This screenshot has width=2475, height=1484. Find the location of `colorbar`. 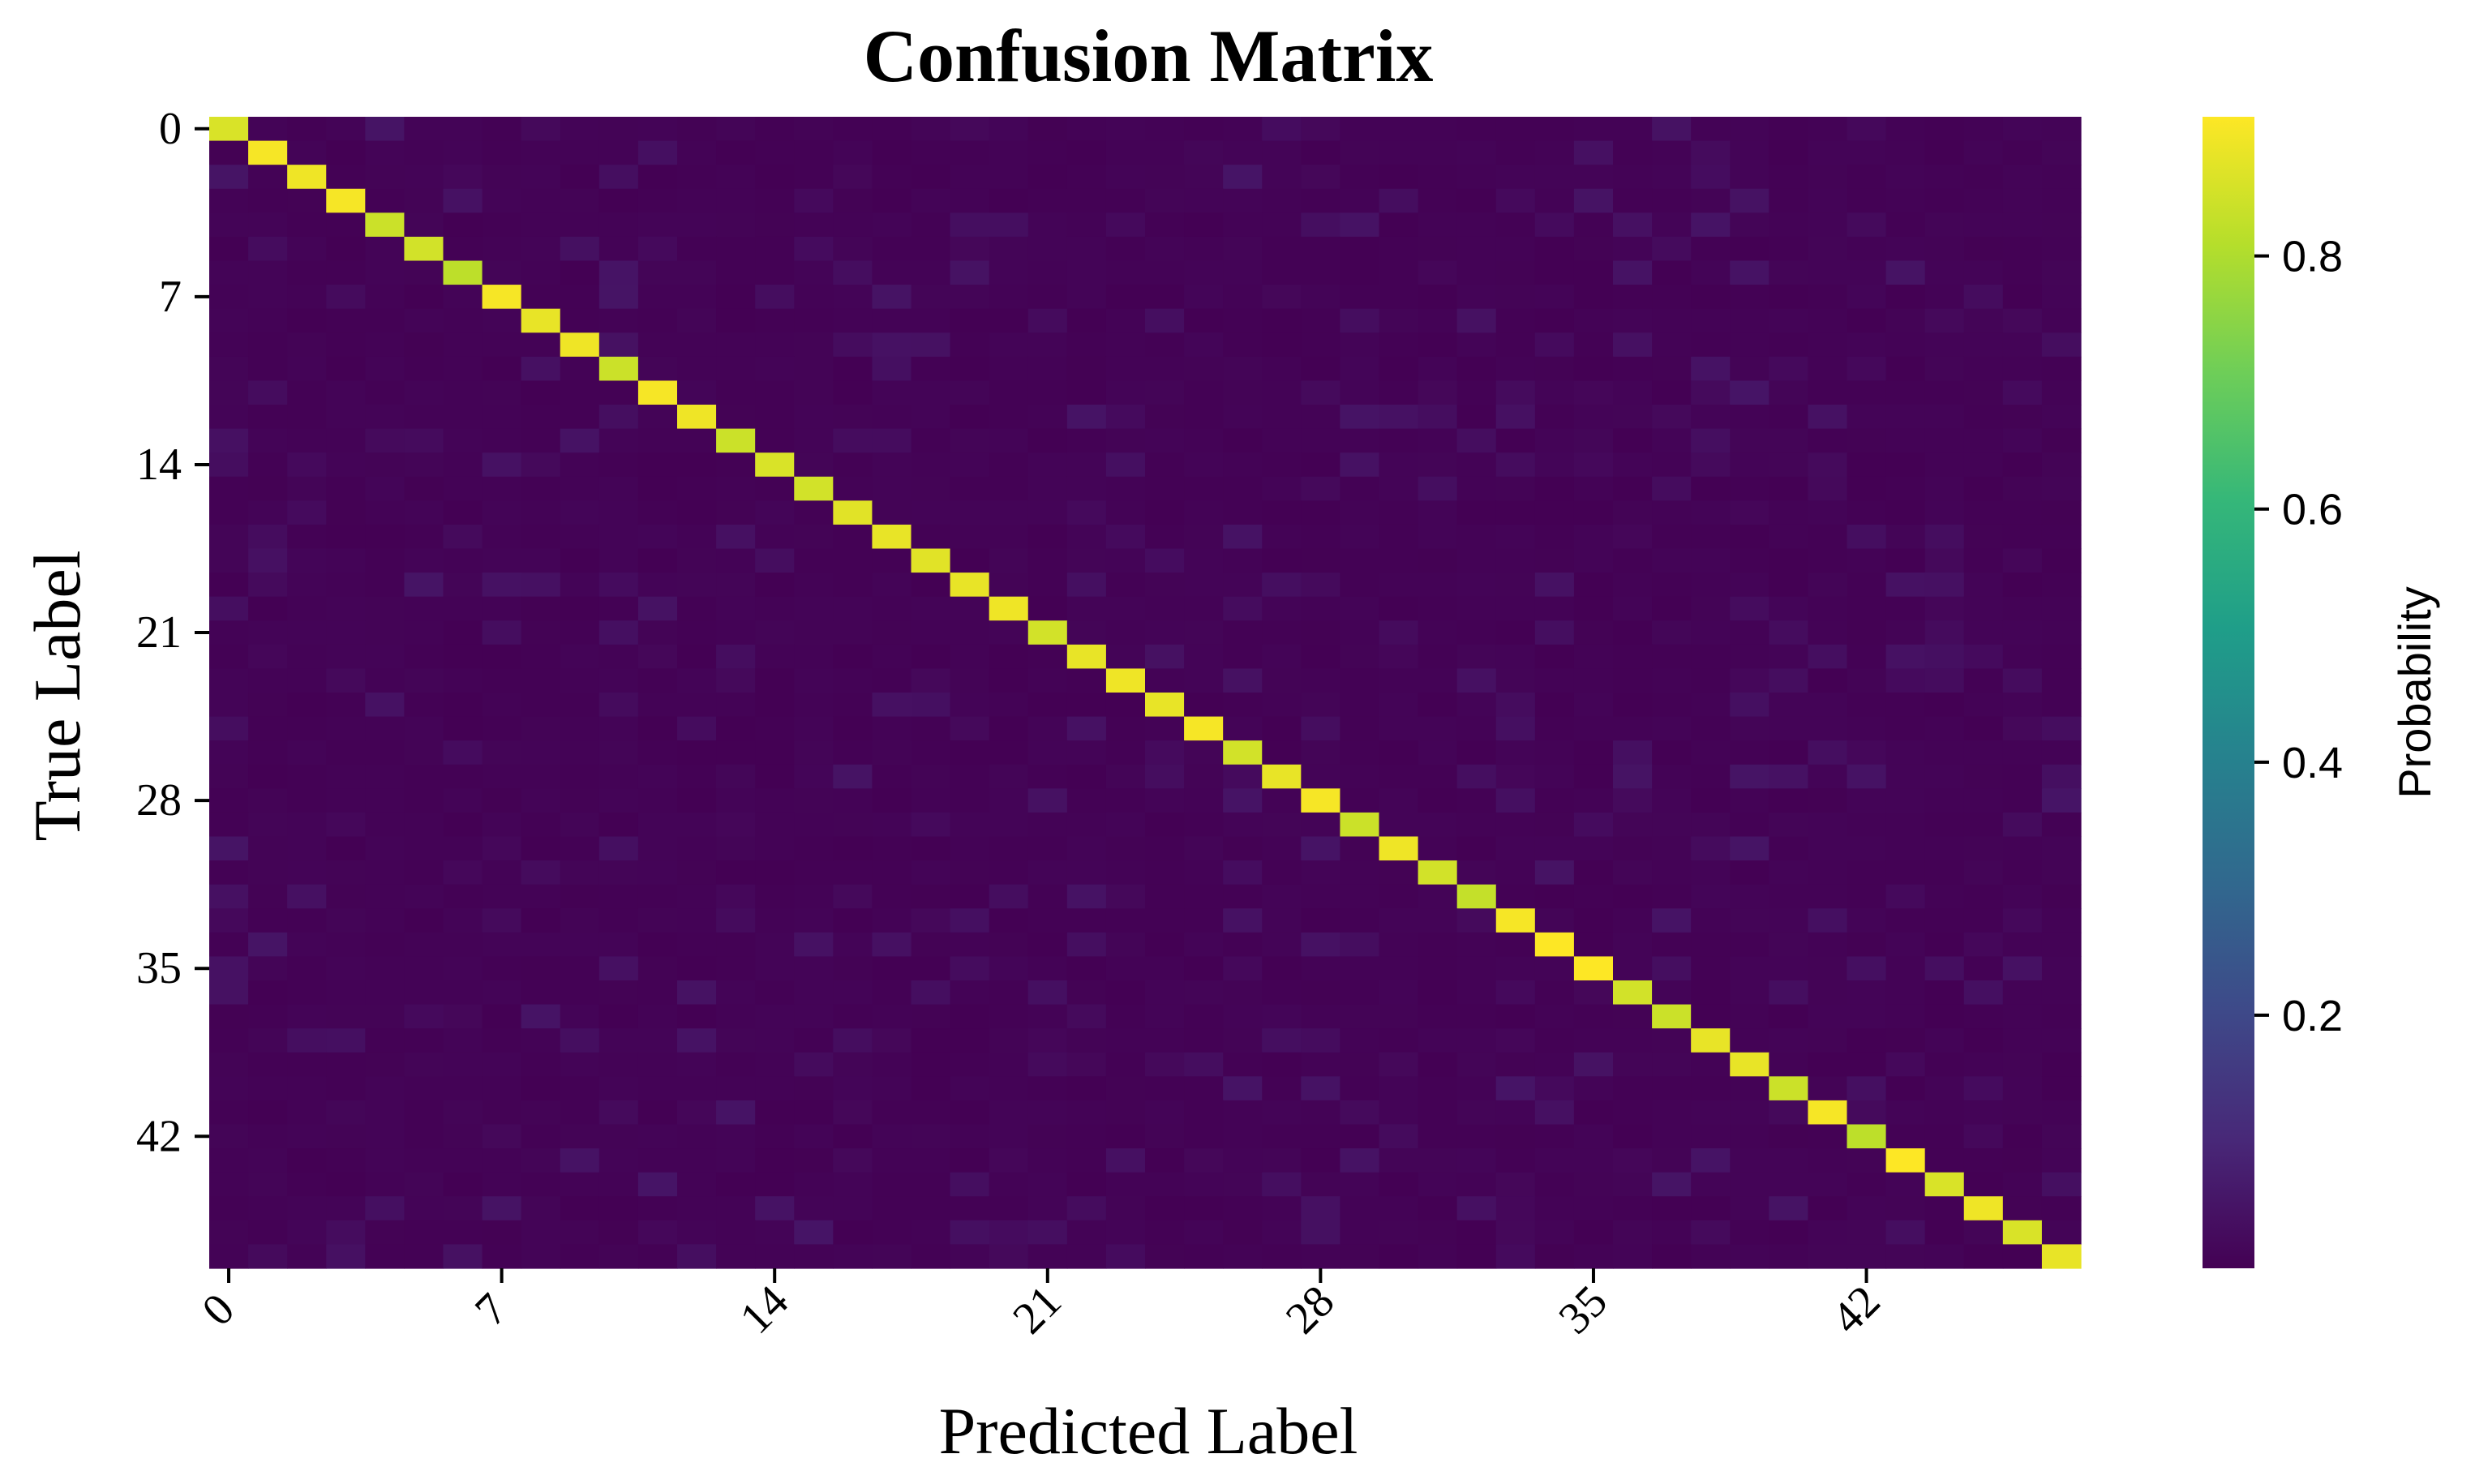

colorbar is located at coordinates (2228, 692).